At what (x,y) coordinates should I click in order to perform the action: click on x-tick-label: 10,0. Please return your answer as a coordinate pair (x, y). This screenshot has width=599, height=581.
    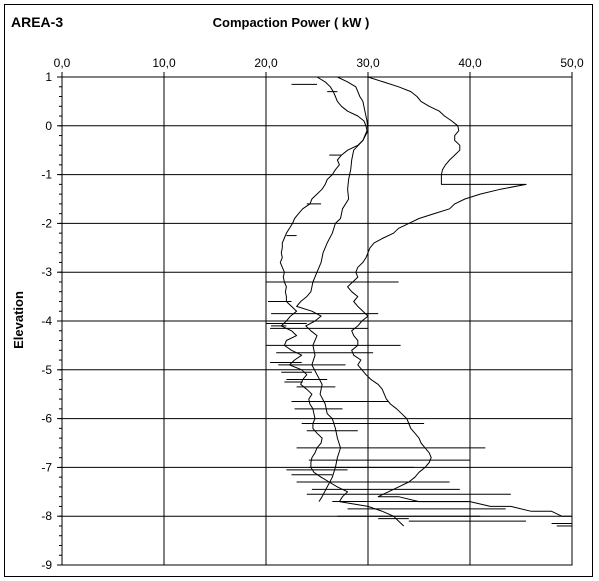
    Looking at the image, I should click on (164, 63).